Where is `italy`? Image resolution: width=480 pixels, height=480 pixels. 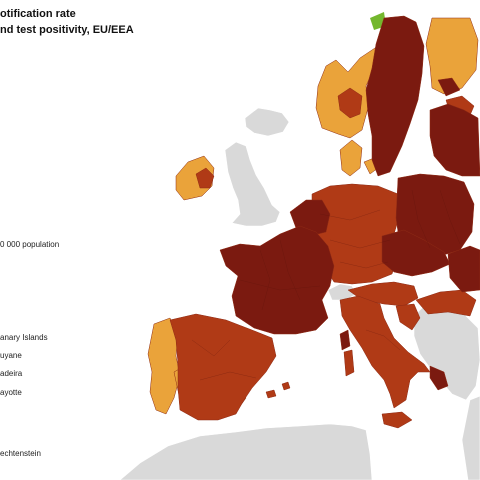
italy is located at coordinates (385, 352).